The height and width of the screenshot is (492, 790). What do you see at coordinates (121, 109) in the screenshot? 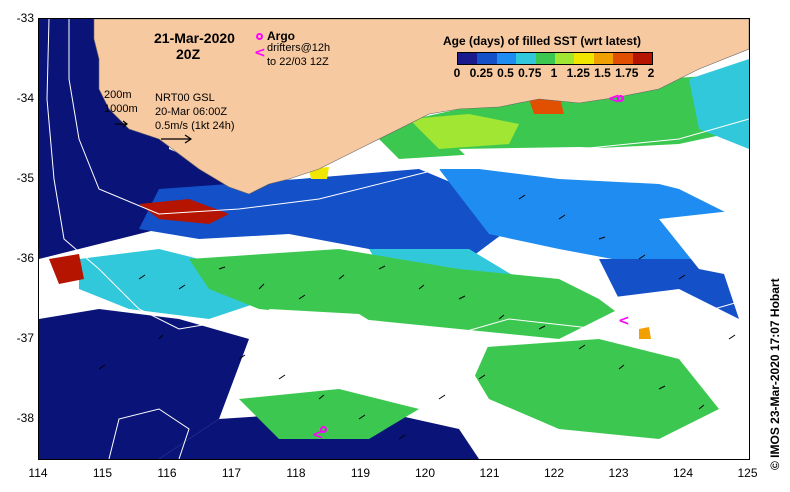
I see `contour-1000-label: 1000m` at bounding box center [121, 109].